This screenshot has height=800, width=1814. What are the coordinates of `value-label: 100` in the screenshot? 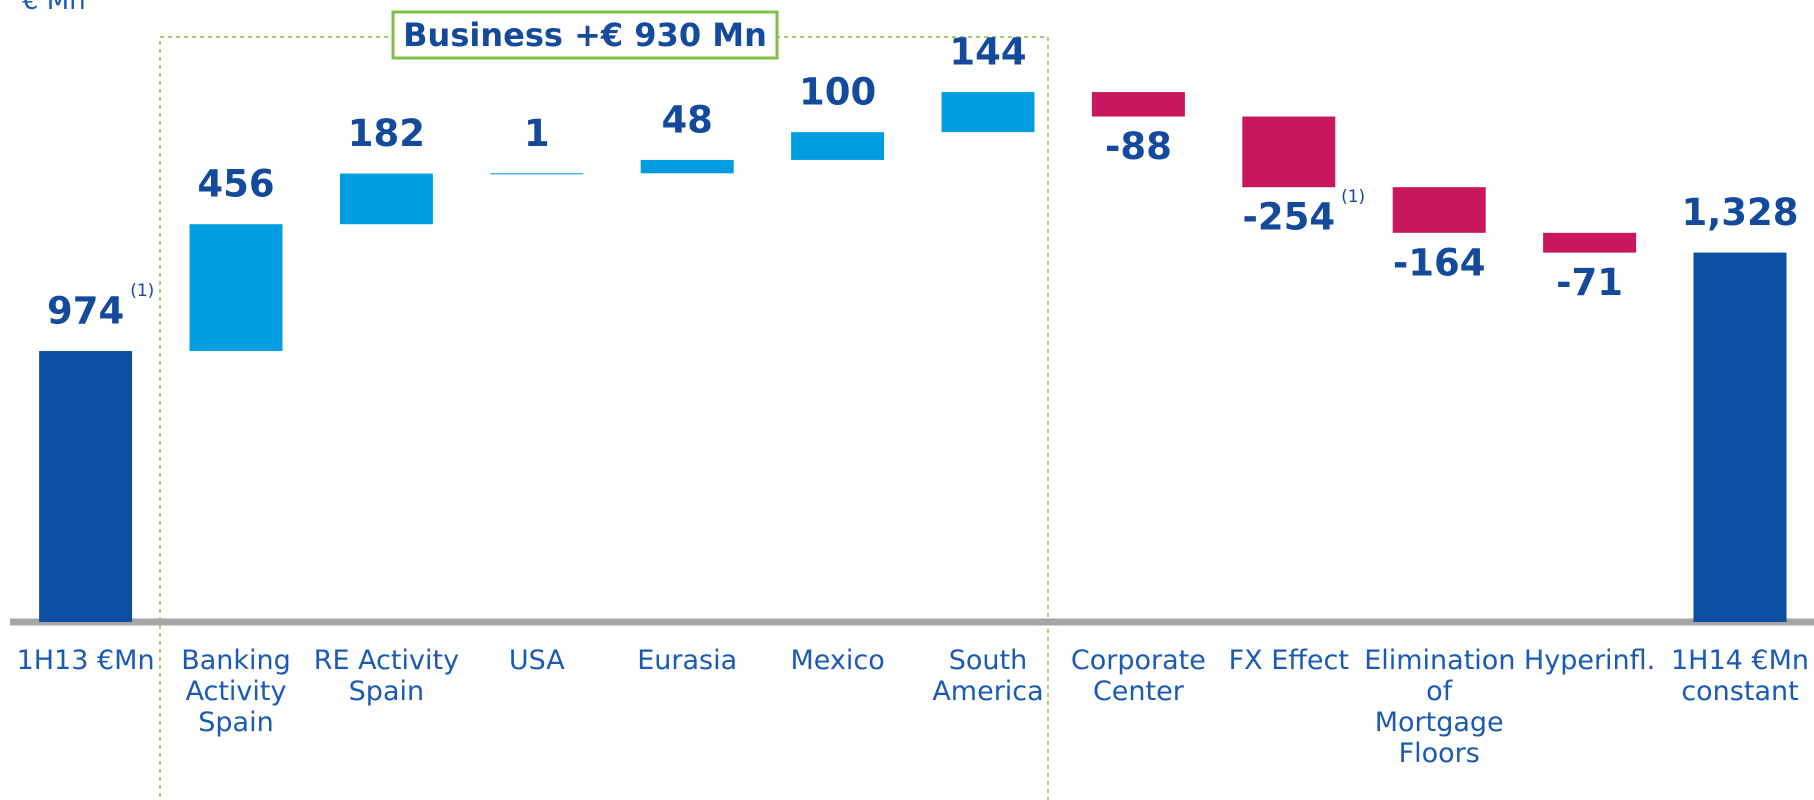 It's located at (837, 92).